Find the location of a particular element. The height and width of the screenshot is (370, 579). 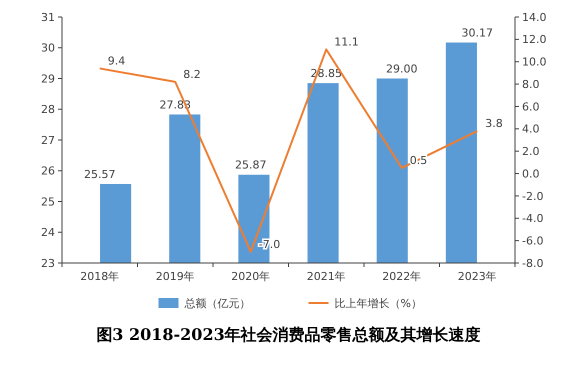

y2-tick-label: 6.0 is located at coordinates (531, 107).